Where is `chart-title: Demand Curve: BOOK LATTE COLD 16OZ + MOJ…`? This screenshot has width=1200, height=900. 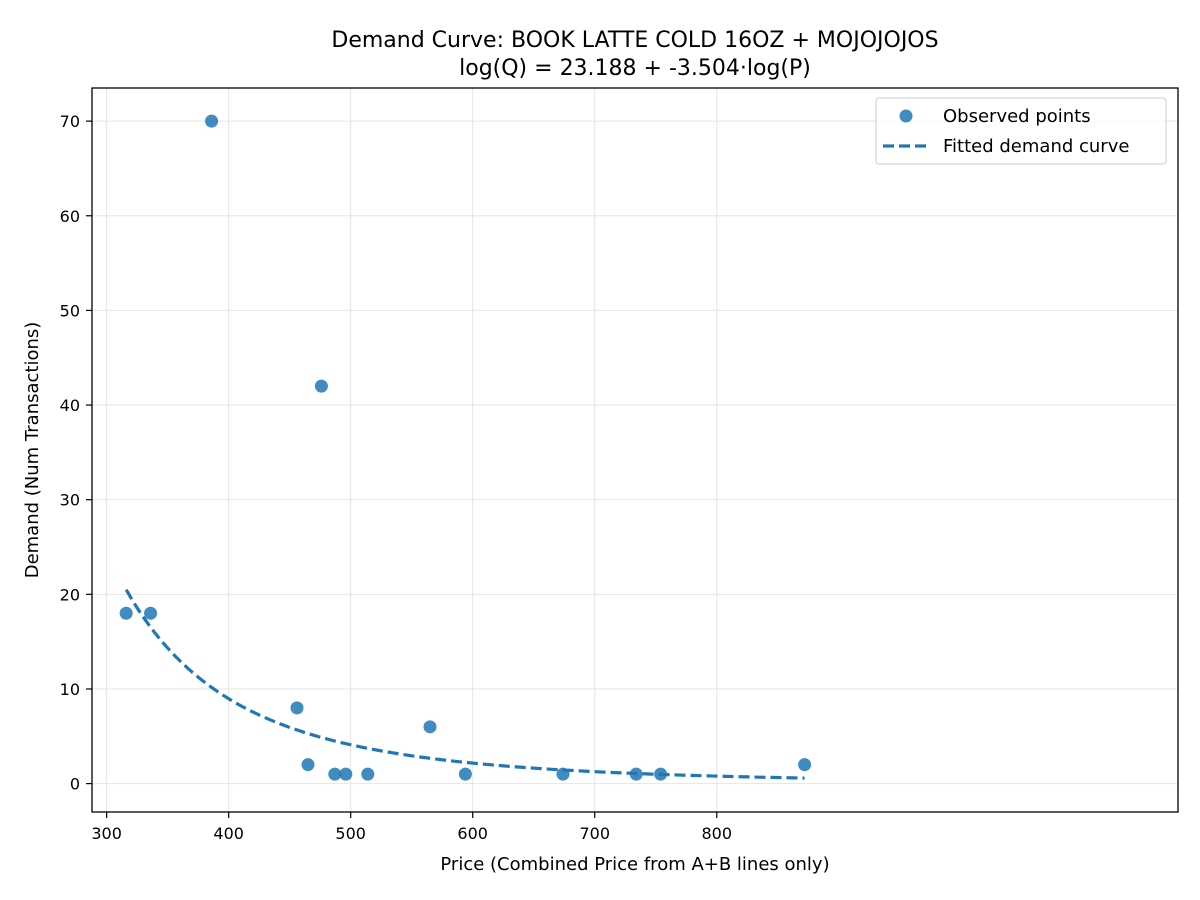 chart-title: Demand Curve: BOOK LATTE COLD 16OZ + MOJ… is located at coordinates (634, 40).